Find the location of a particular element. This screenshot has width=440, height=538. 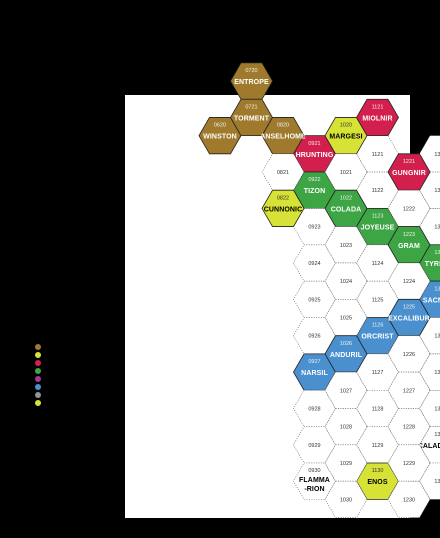

hex-entrope: 0720 ENTROPE is located at coordinates (251, 81).